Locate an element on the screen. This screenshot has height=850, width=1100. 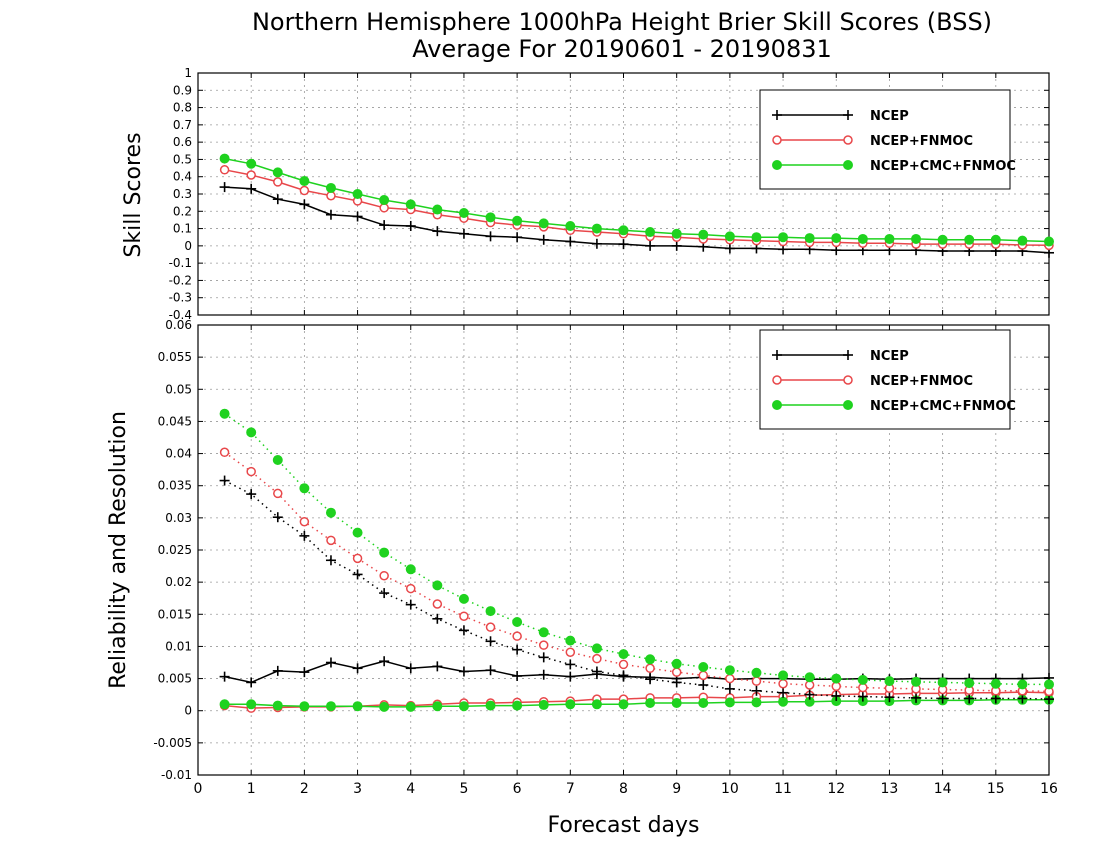
y-tick-label: 0.9 is located at coordinates (182, 90).